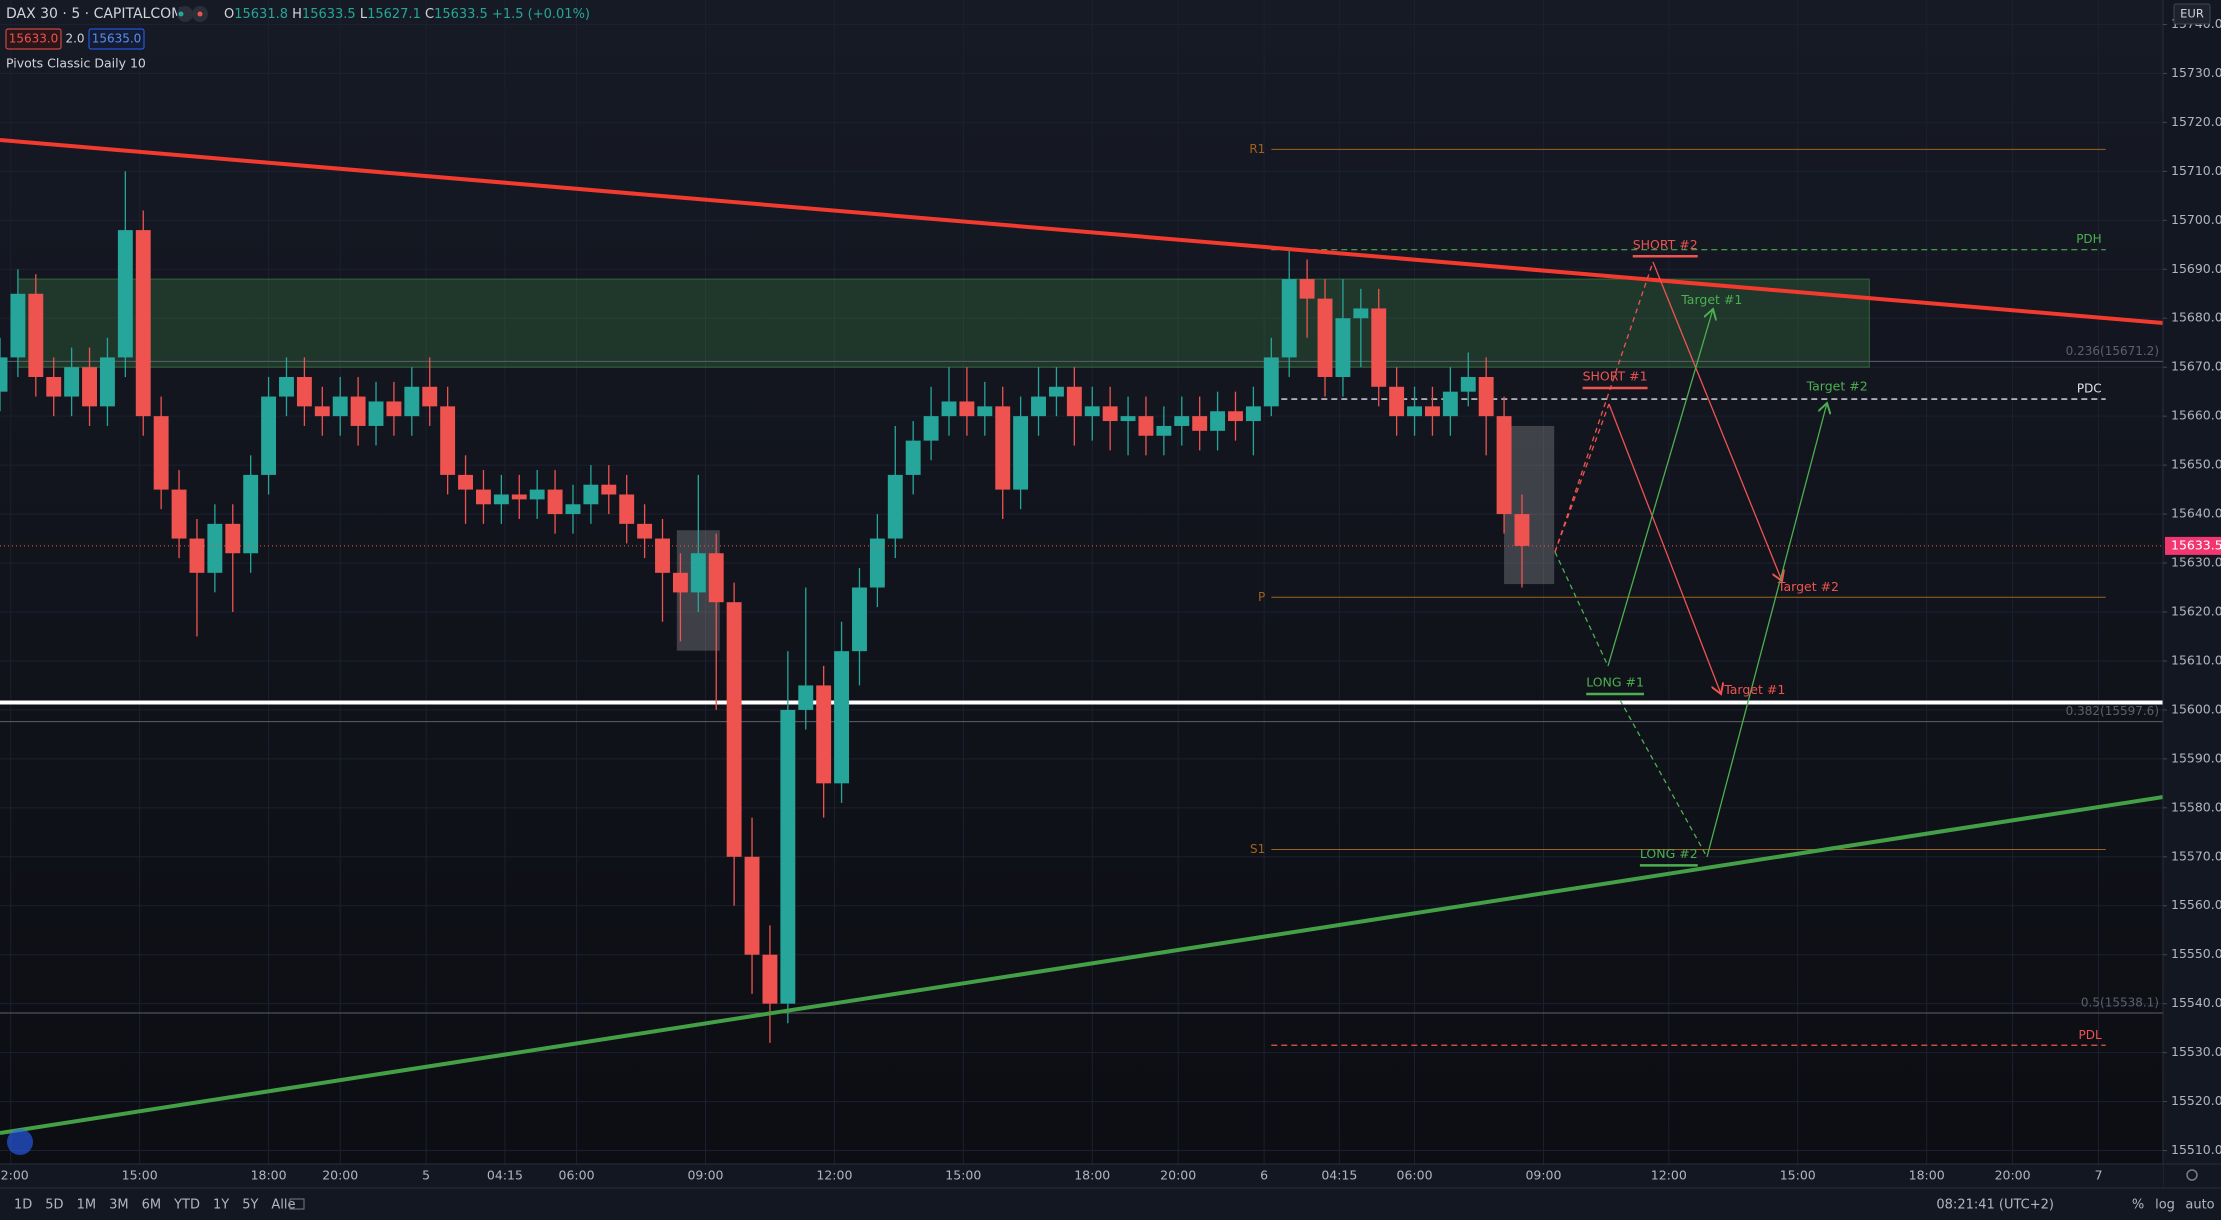  What do you see at coordinates (2196, 904) in the screenshot?
I see `y-tick-label: 15560.0` at bounding box center [2196, 904].